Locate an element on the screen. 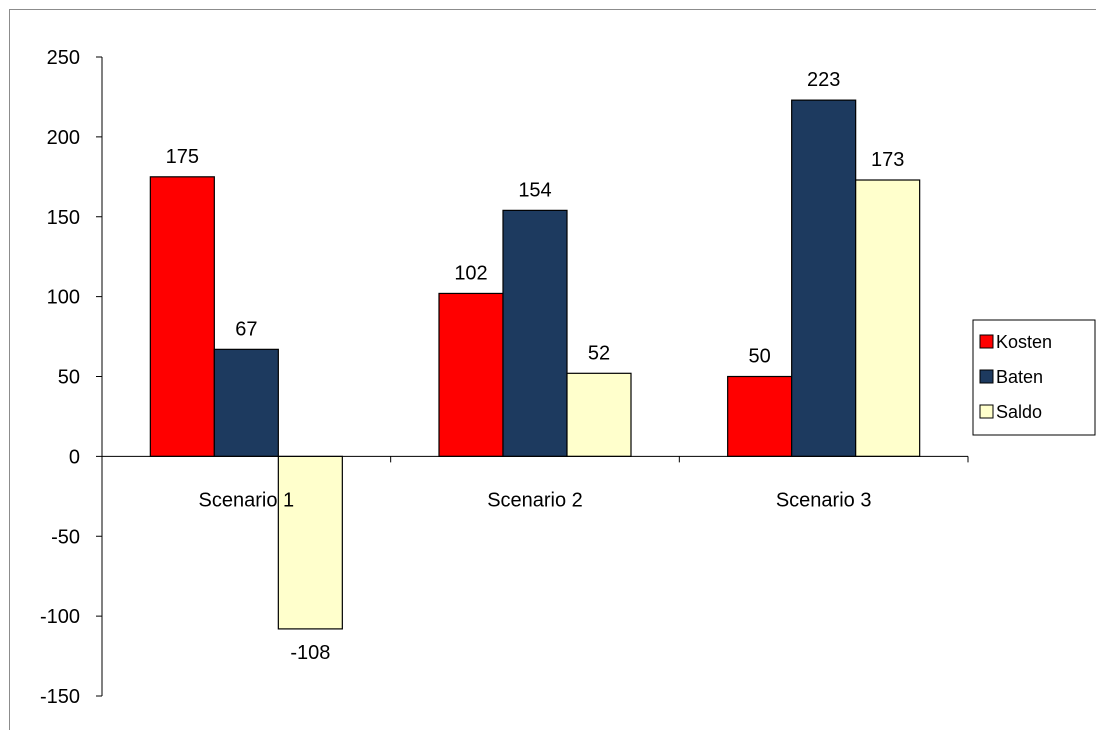 Image resolution: width=1097 pixels, height=731 pixels. data-label: 52 is located at coordinates (599, 353).